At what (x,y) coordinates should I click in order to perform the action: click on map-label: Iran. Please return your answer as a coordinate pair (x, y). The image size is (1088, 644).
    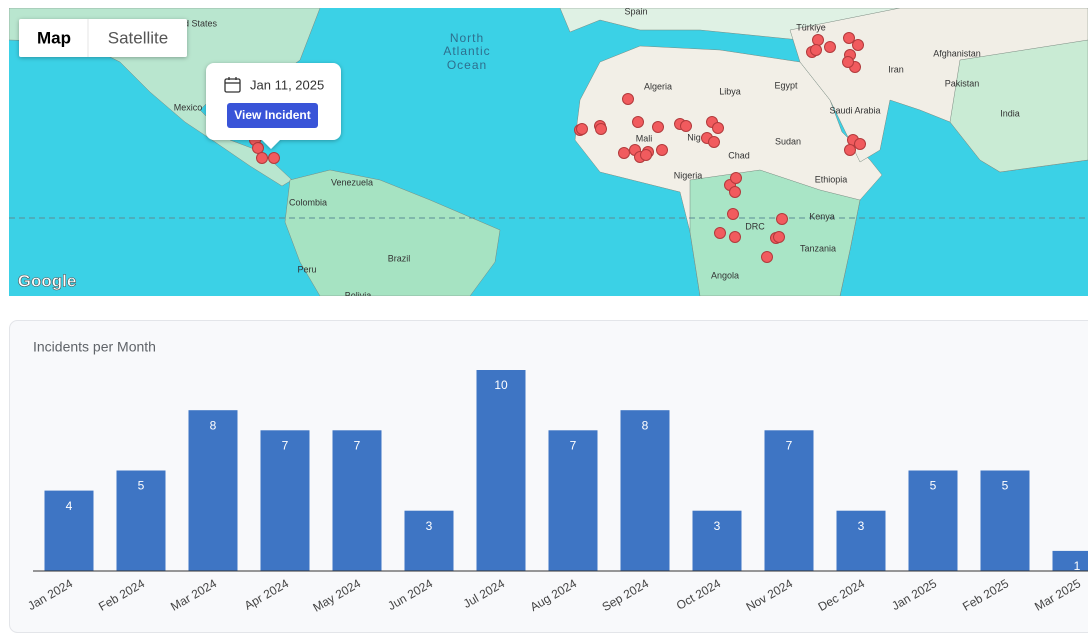
    Looking at the image, I should click on (896, 69).